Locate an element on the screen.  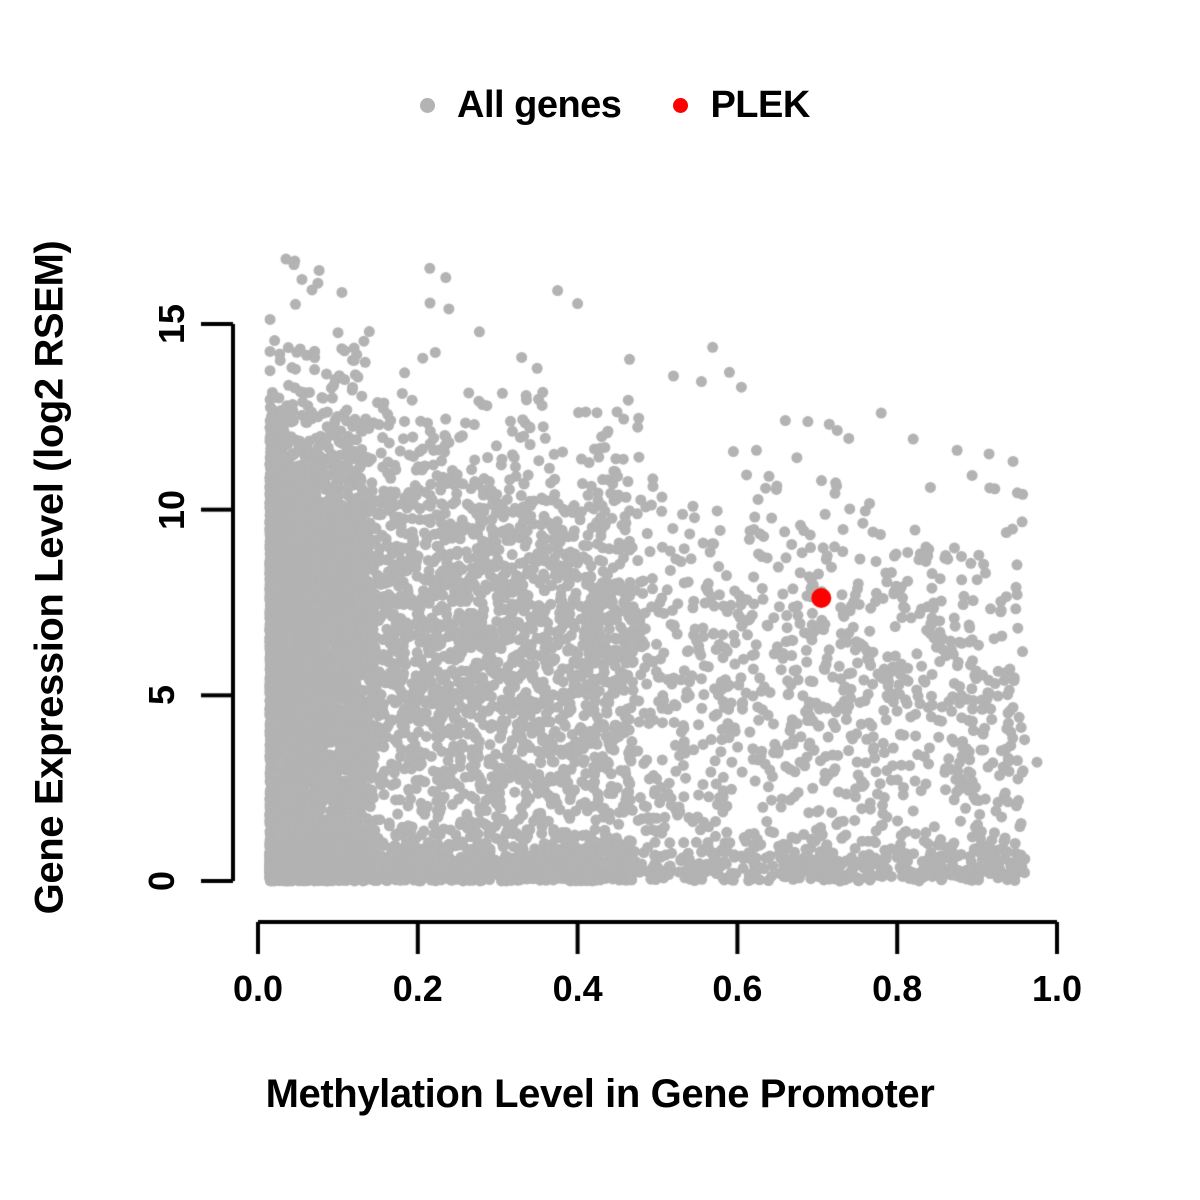
legend-item-plek: PLEK is located at coordinates (741, 105).